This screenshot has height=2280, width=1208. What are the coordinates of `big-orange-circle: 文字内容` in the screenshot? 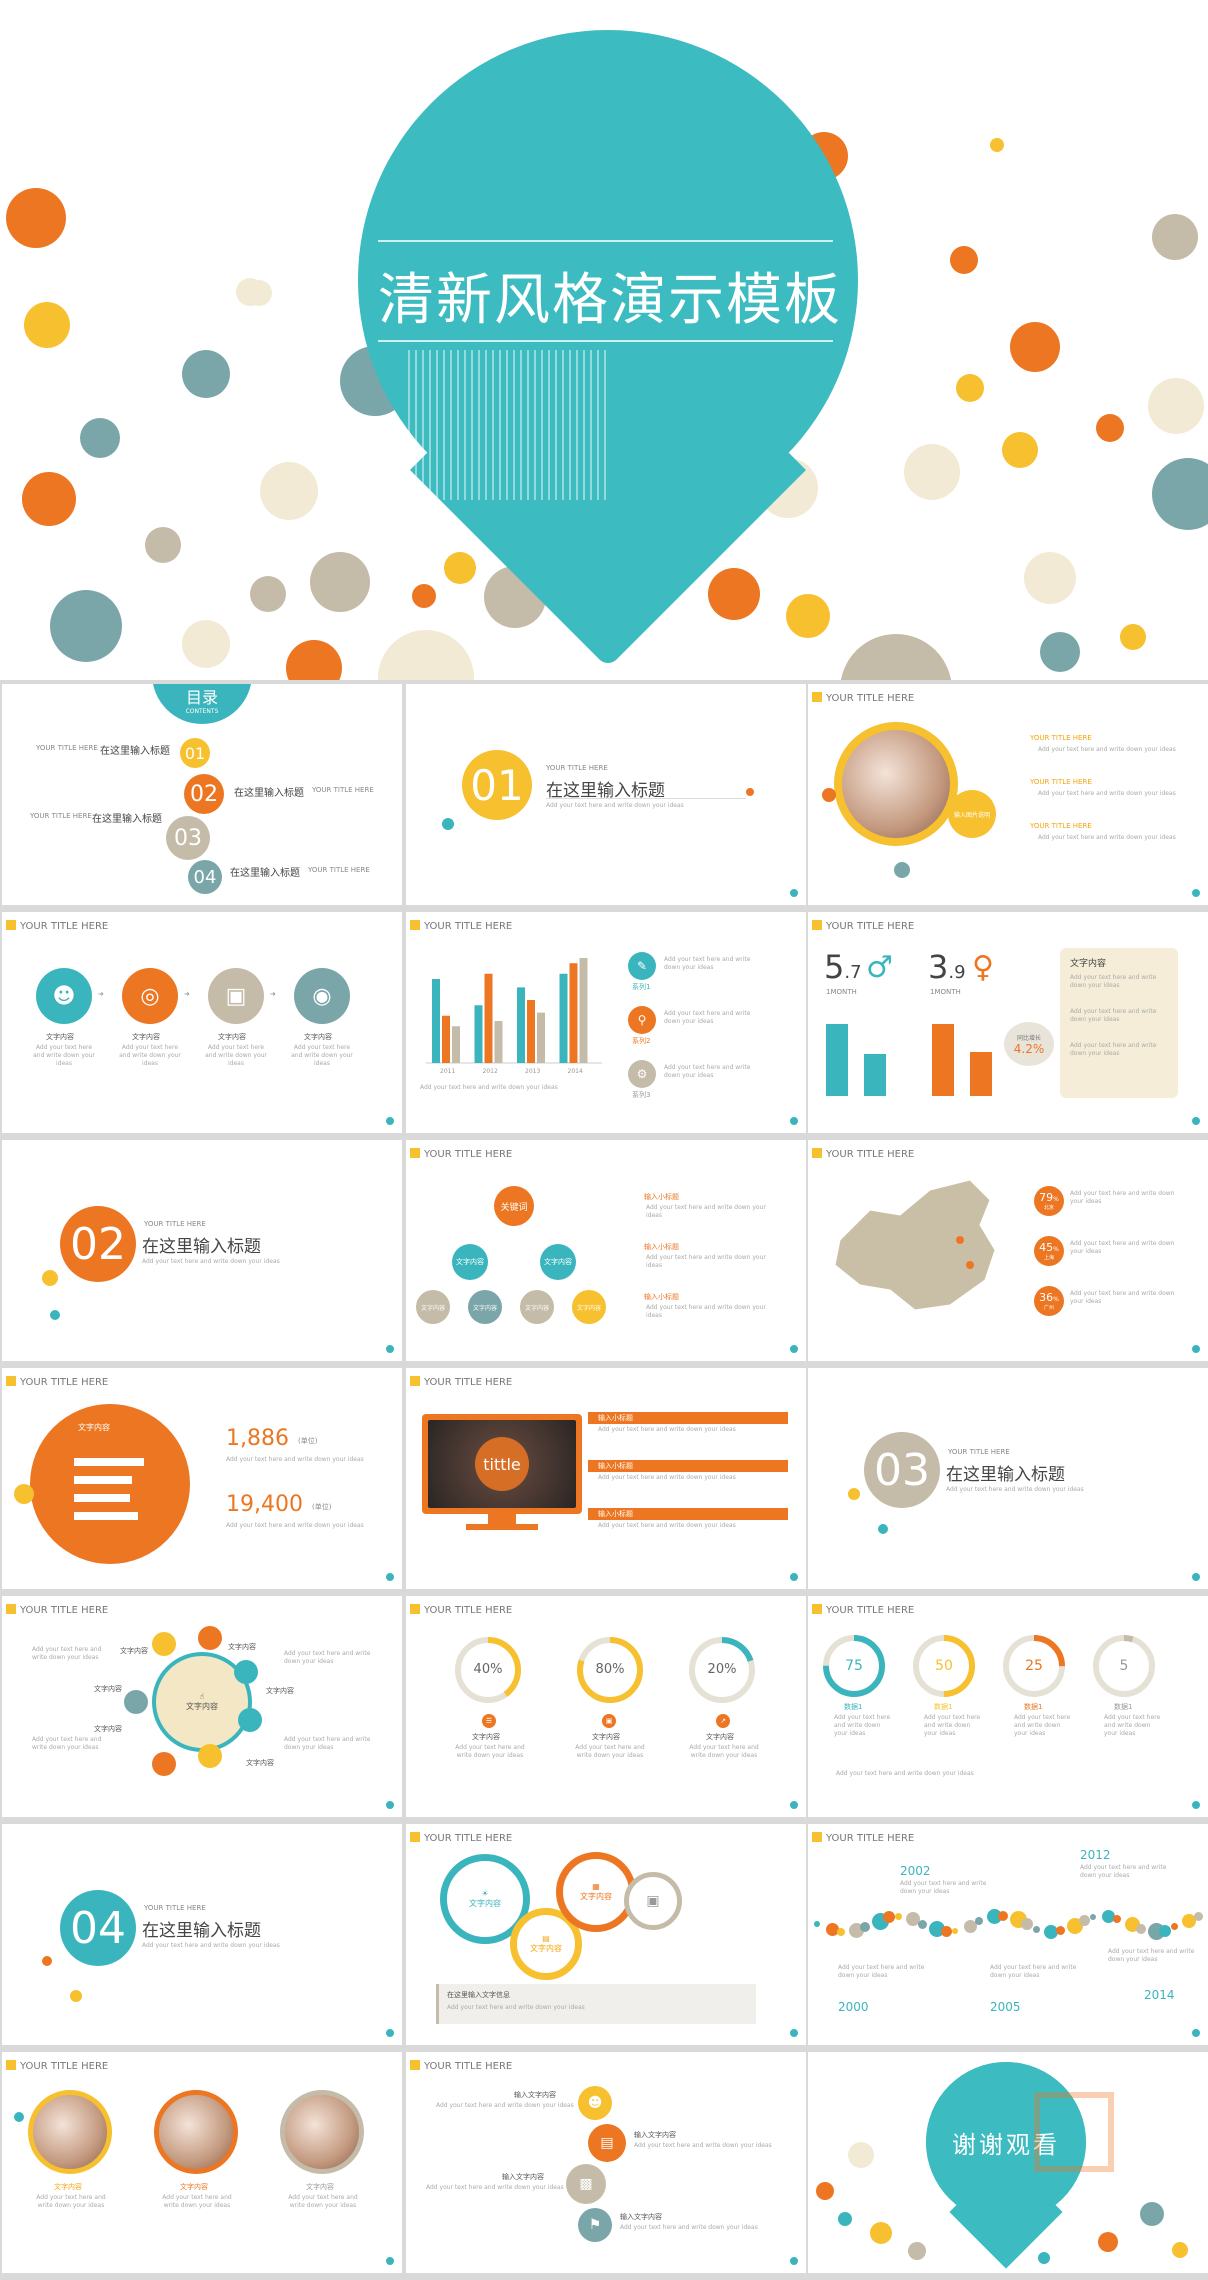 It's located at (110, 1484).